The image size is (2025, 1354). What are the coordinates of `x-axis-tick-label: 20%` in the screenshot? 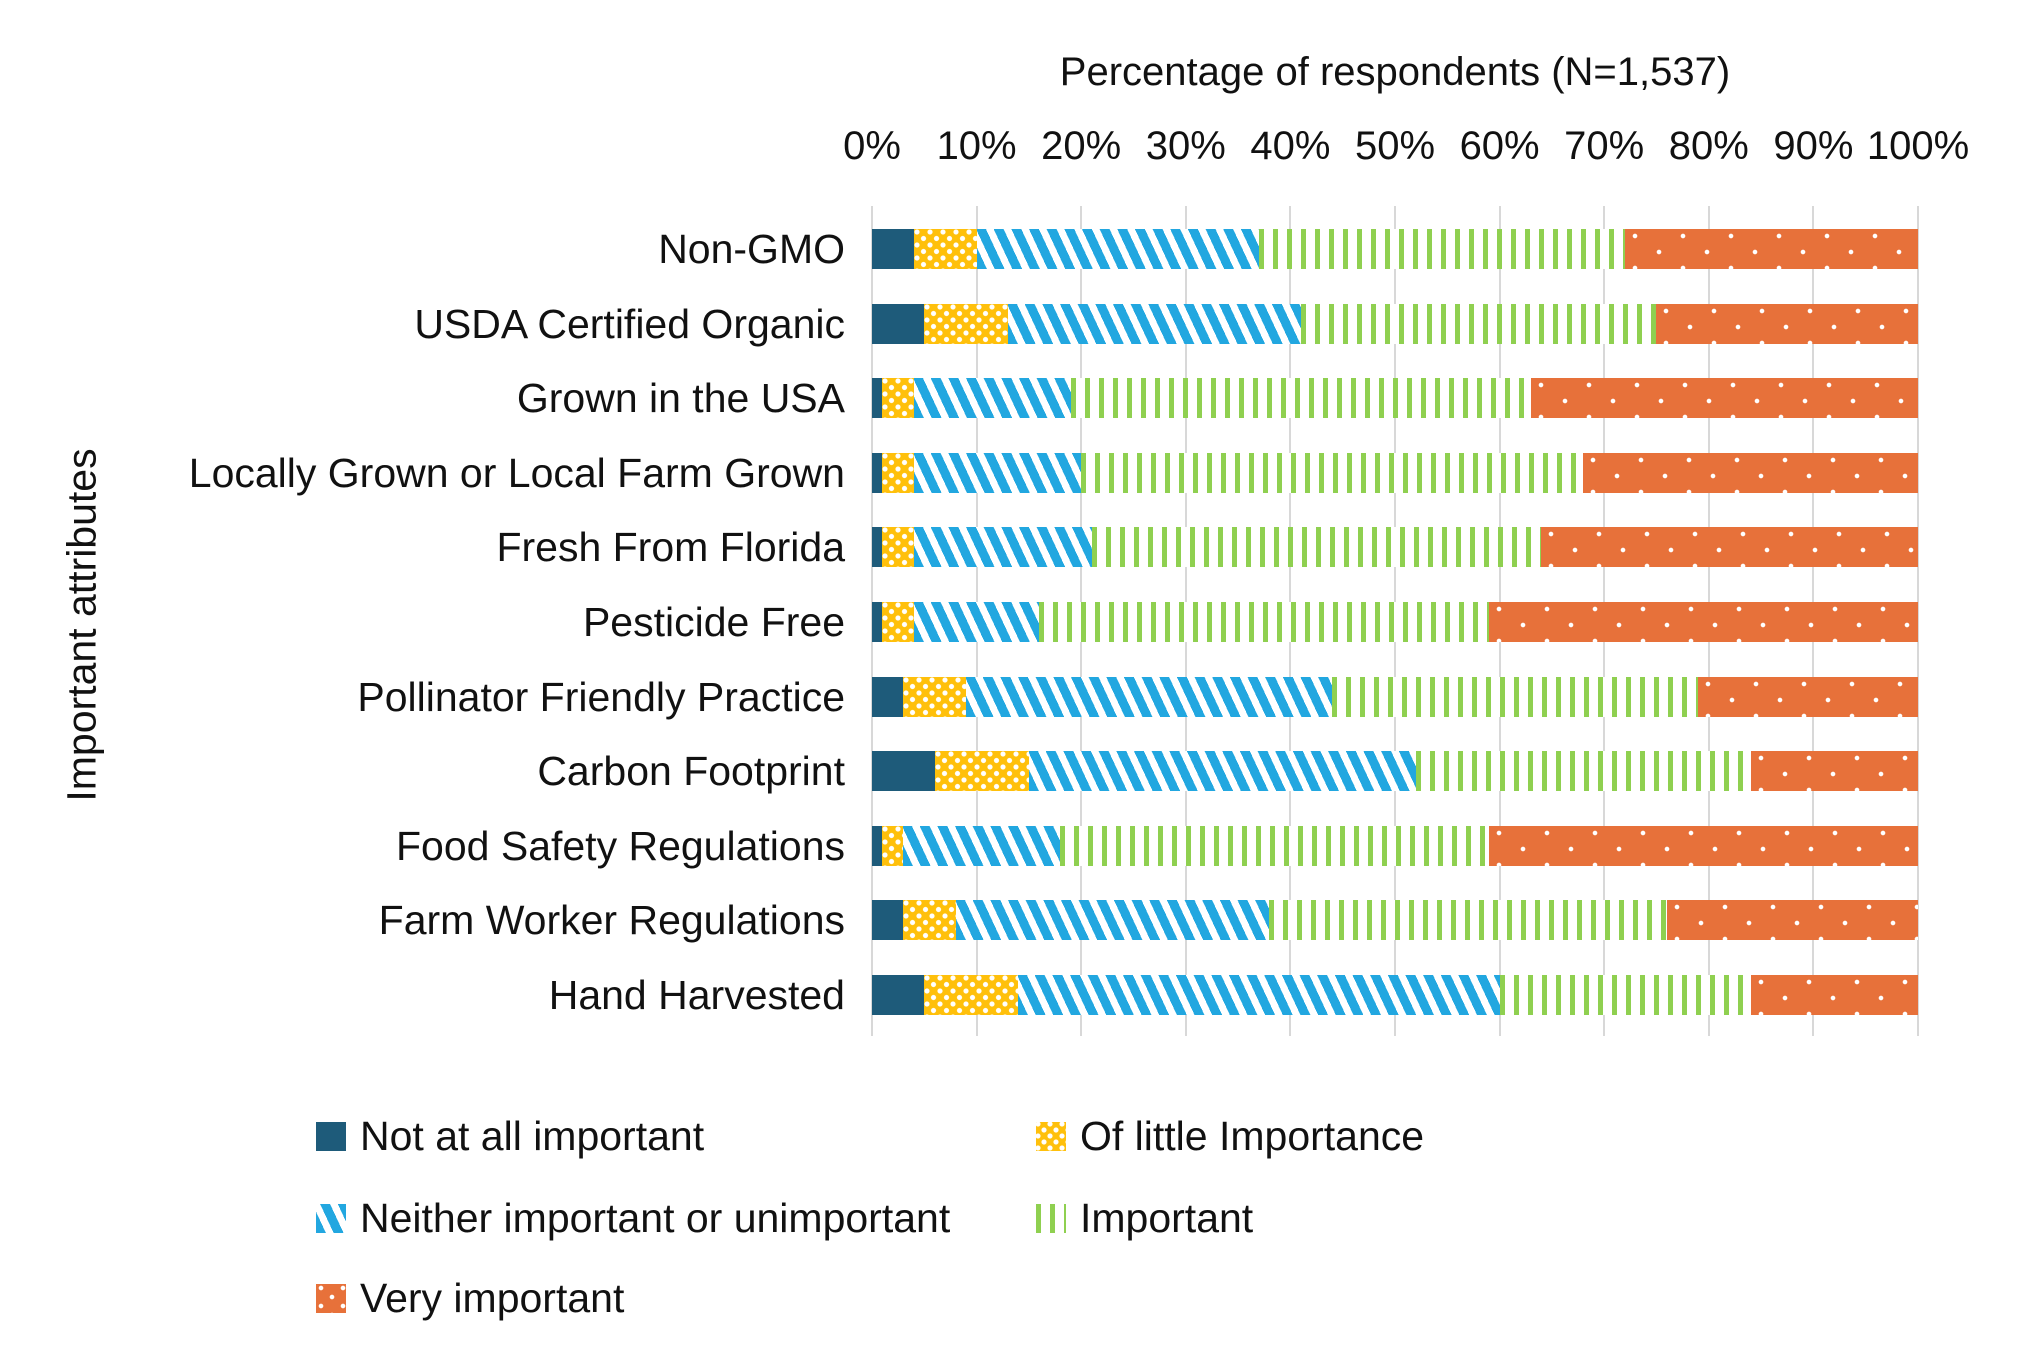 It's located at (1081, 146).